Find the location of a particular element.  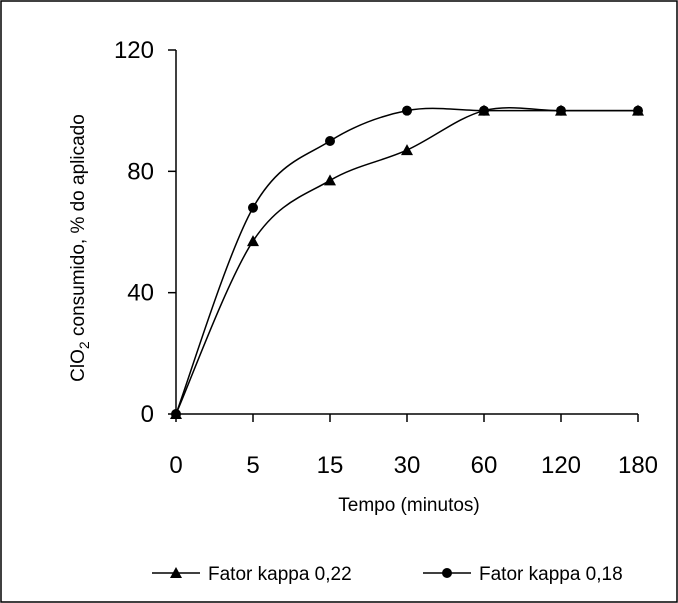

y-axis-title-suffix: consumido, % do aplicado is located at coordinates (78, 227).